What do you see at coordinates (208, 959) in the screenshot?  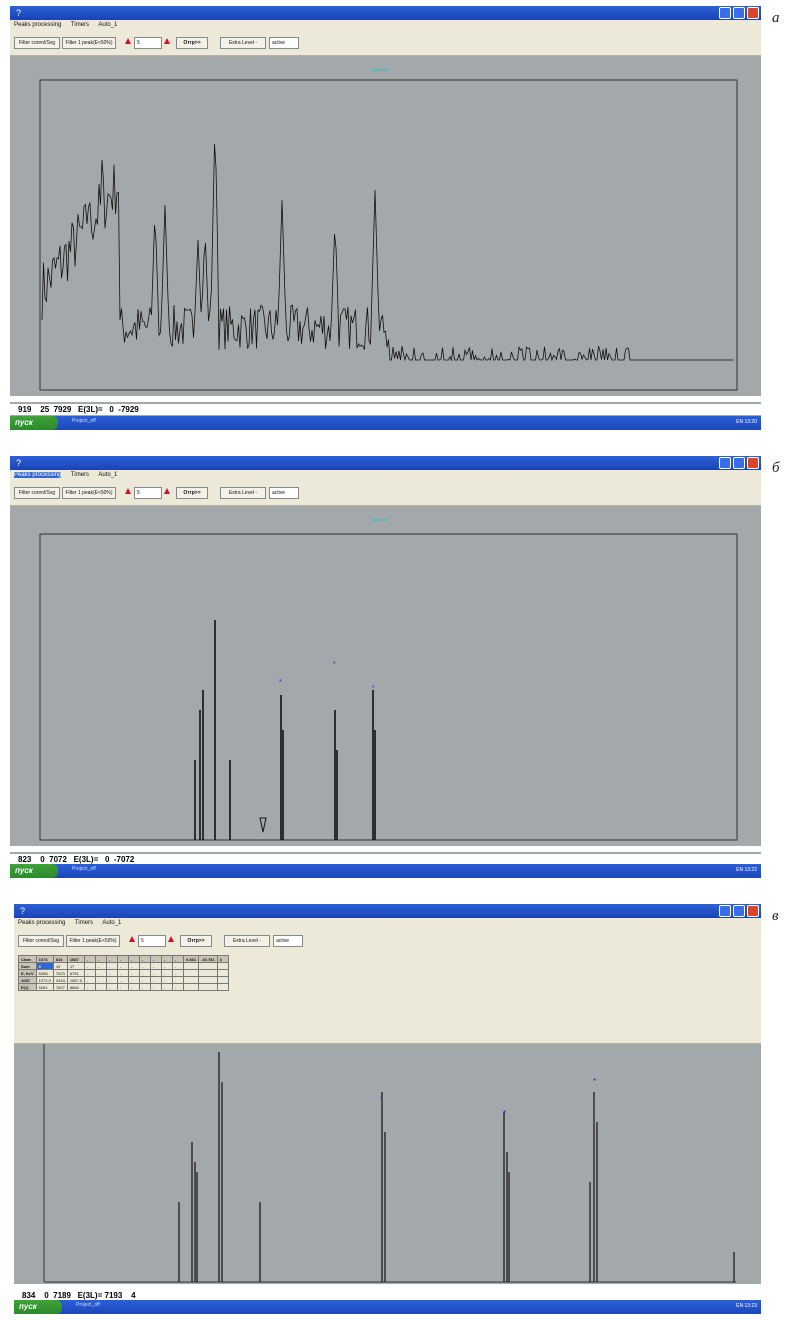 I see `table-cell: -30.781` at bounding box center [208, 959].